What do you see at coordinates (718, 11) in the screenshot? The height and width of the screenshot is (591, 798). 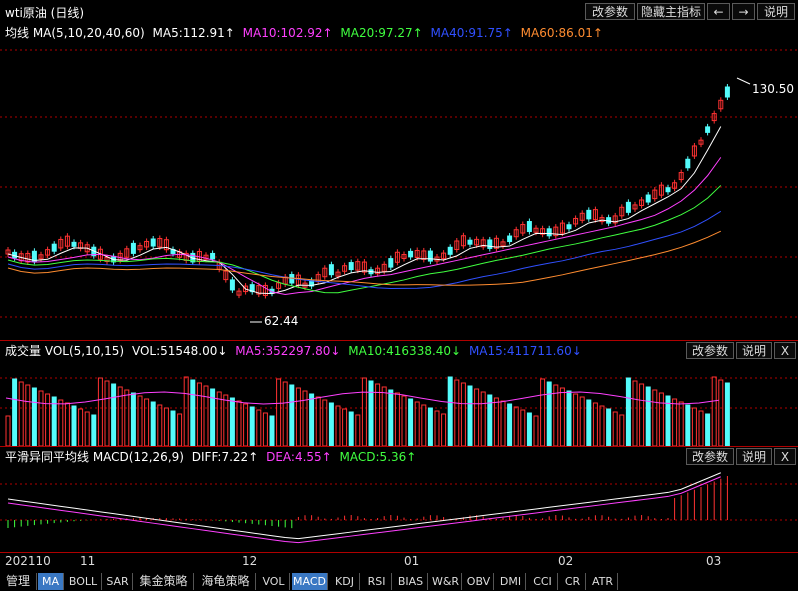 I see `arrow-left-icon: ←` at bounding box center [718, 11].